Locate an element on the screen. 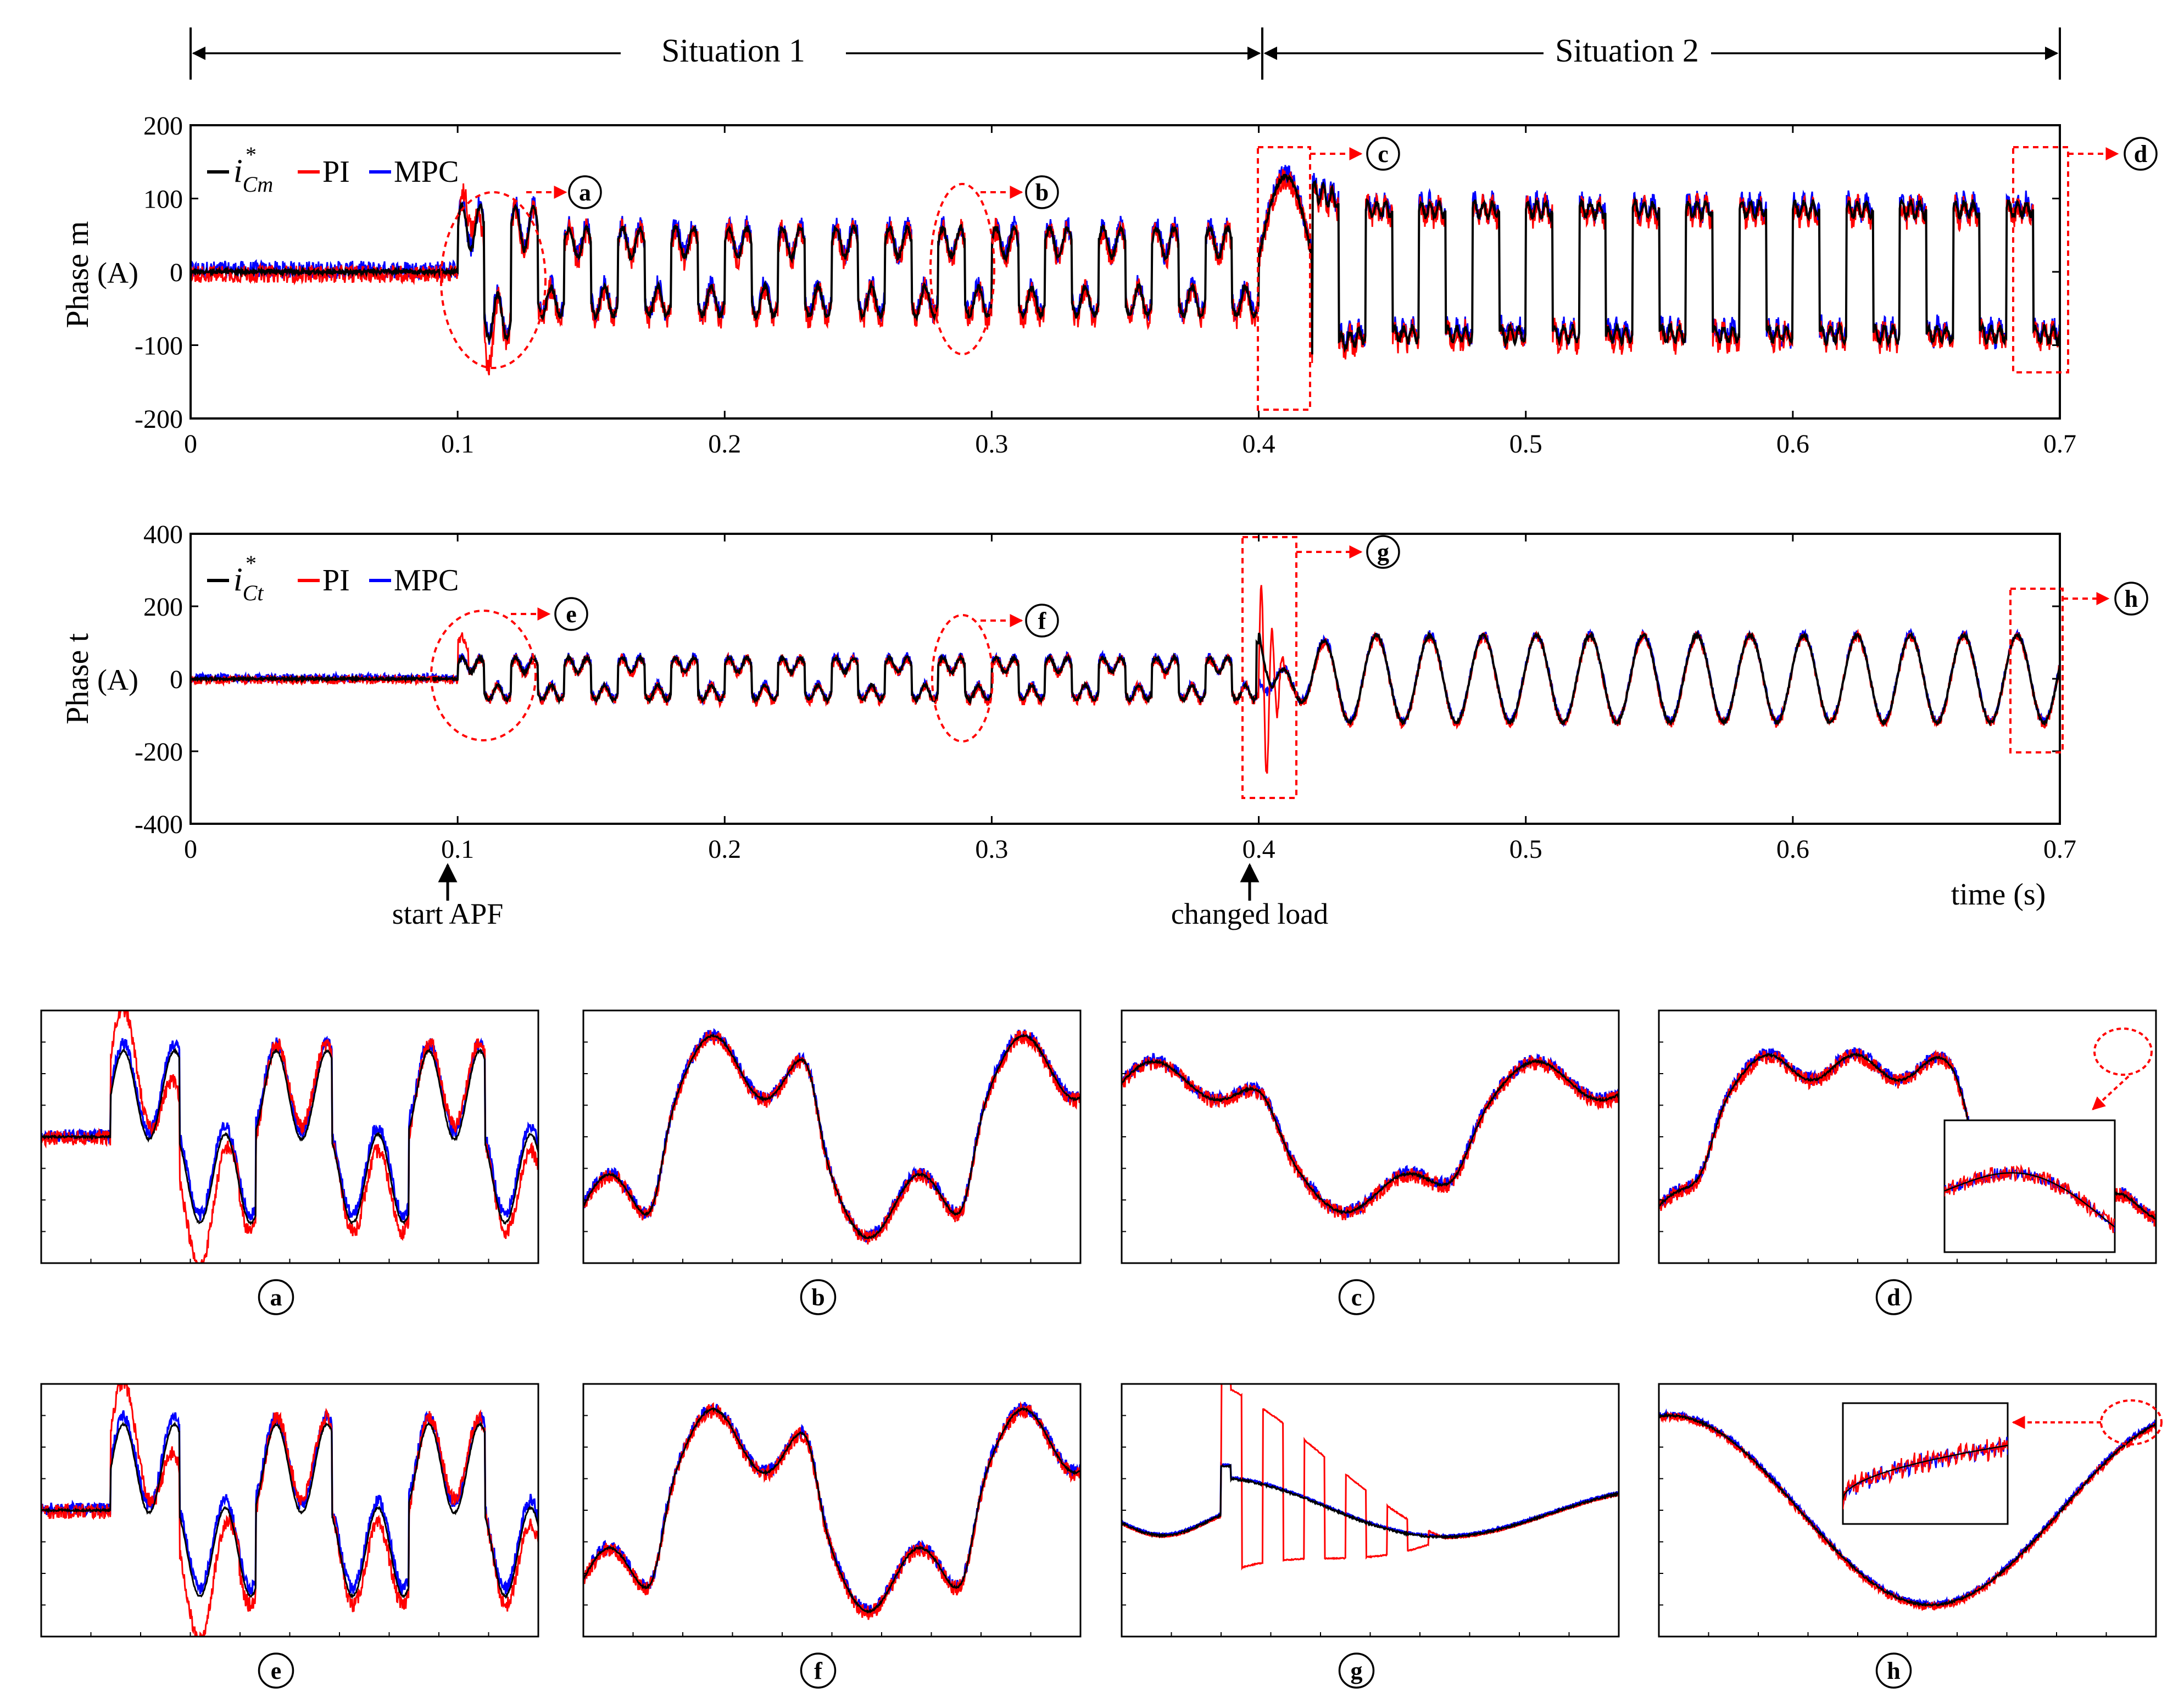 This screenshot has width=2184, height=1703. legend: iCm* PI MPC is located at coordinates (333, 169).